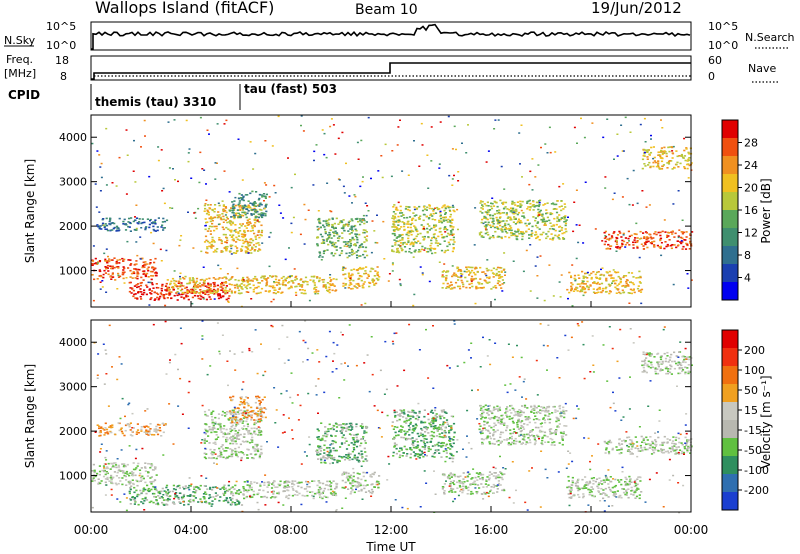  I want to click on colorbar-swatch, so click(730, 147).